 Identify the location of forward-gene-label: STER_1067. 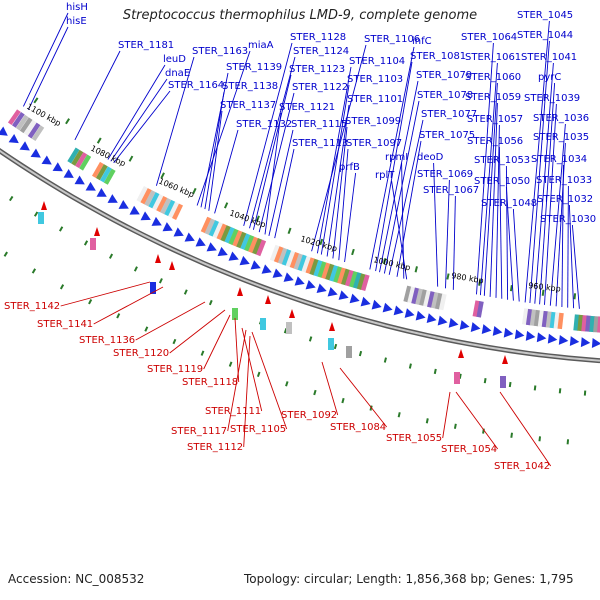
(451, 190).